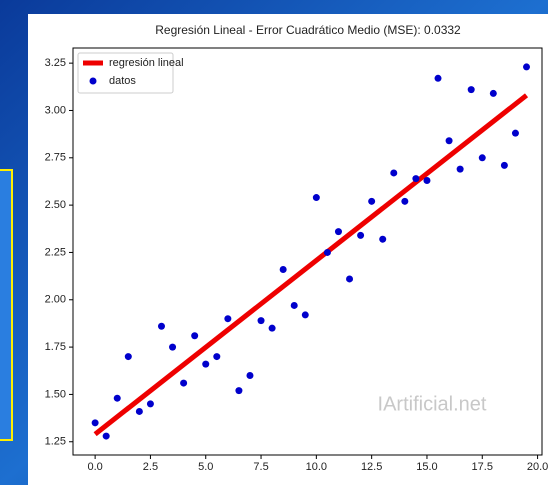 Image resolution: width=548 pixels, height=490 pixels. What do you see at coordinates (150, 467) in the screenshot?
I see `x-tick-label: 2.5` at bounding box center [150, 467].